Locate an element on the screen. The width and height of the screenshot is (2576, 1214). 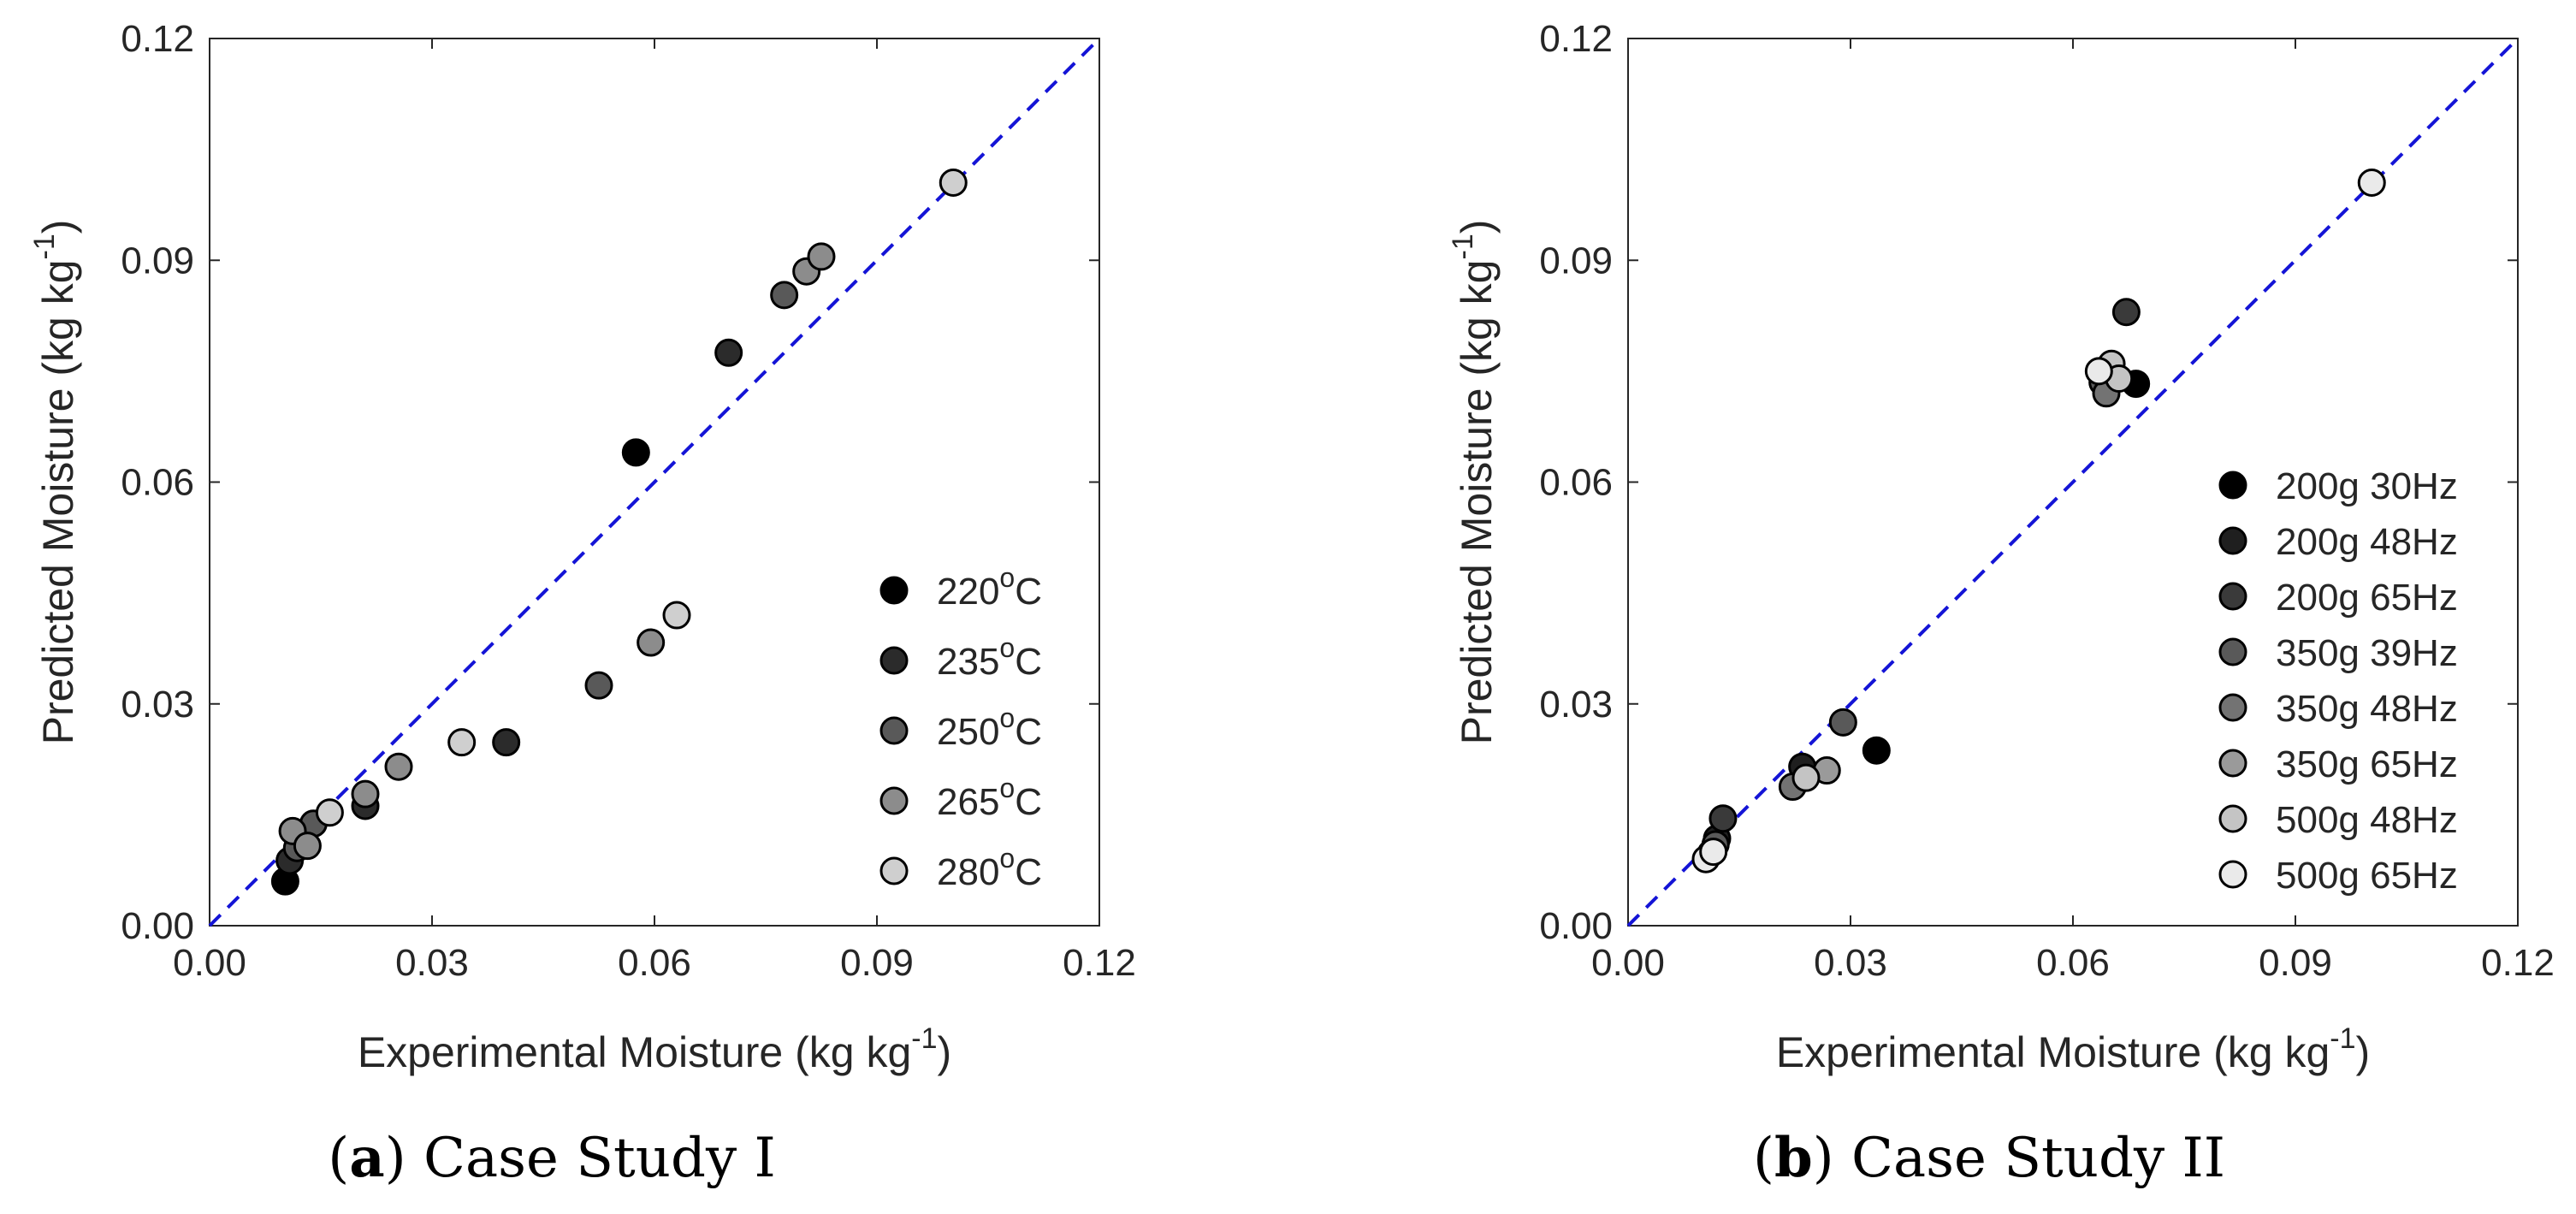
legend-label: 220oC is located at coordinates (989, 587).